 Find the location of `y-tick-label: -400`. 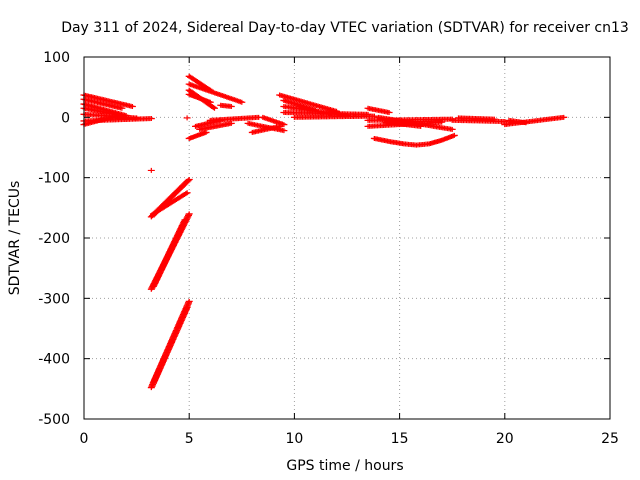

y-tick-label: -400 is located at coordinates (54, 360).